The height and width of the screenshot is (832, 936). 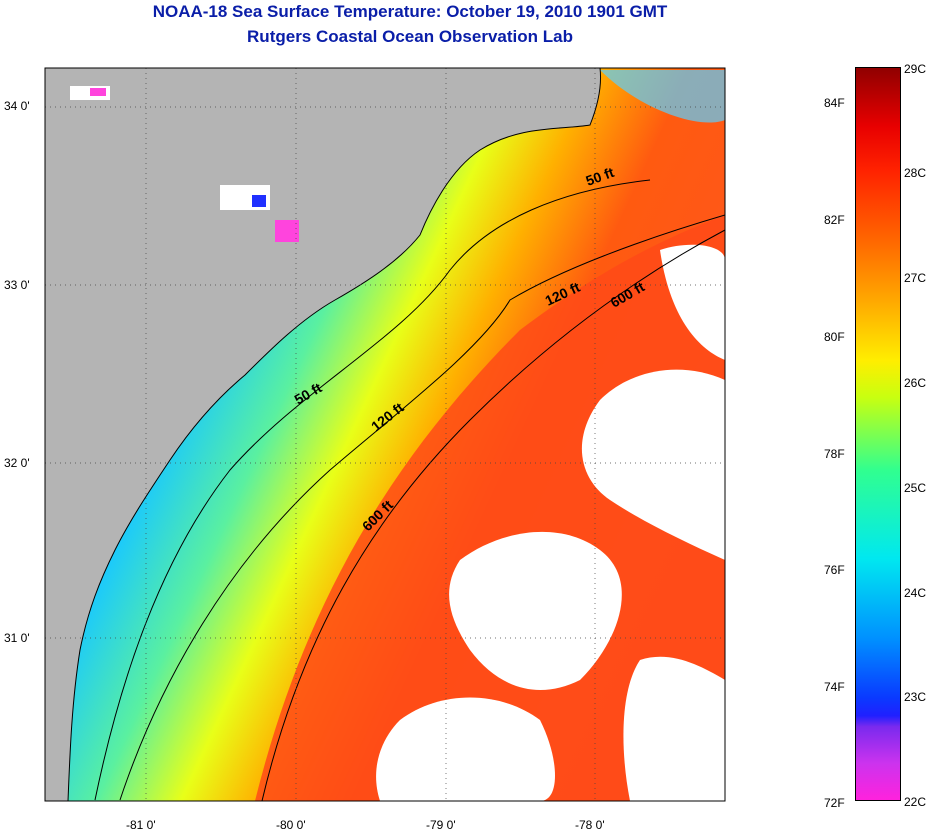 I want to click on colorbar-c-22: 22C, so click(x=915, y=802).